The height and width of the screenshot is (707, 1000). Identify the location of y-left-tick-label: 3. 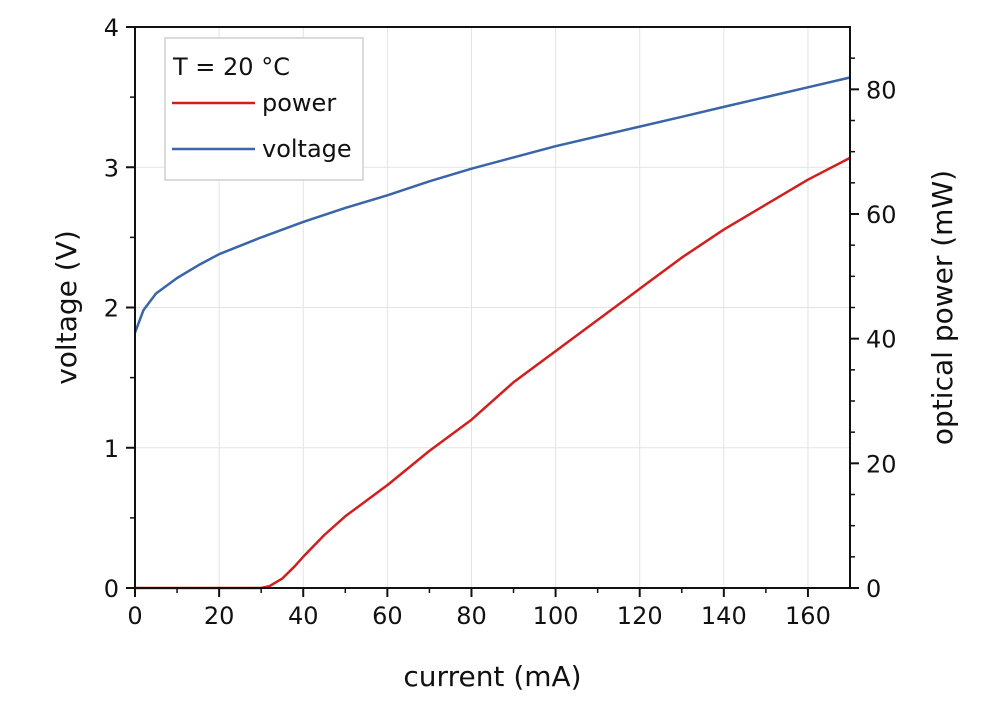
(111, 168).